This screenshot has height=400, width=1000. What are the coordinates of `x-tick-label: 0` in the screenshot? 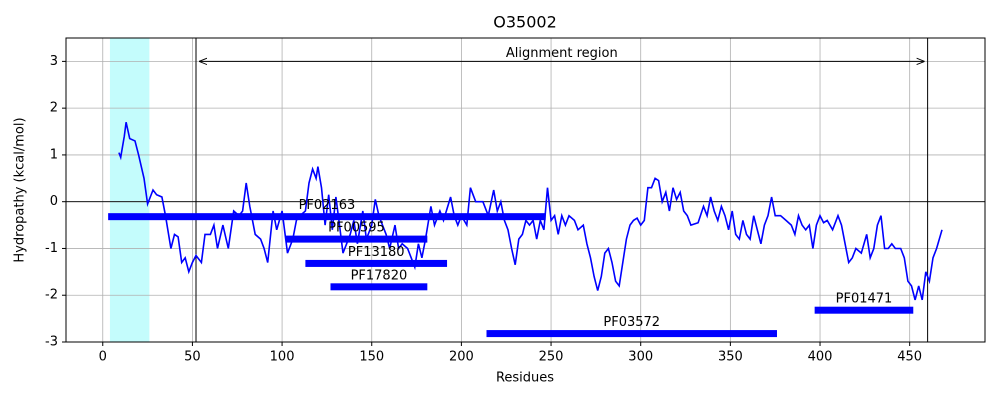 It's located at (103, 357).